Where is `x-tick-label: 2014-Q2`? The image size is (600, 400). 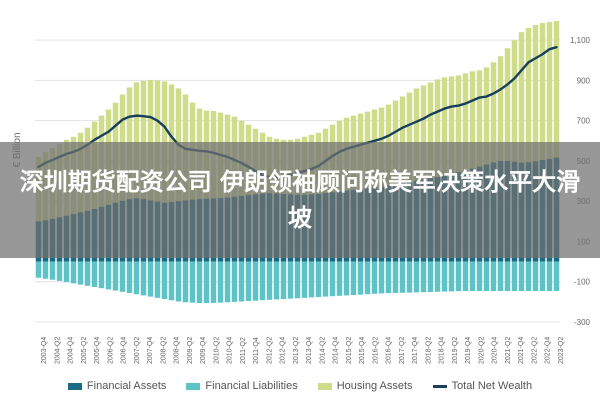 x-tick-label: 2014-Q2 is located at coordinates (322, 350).